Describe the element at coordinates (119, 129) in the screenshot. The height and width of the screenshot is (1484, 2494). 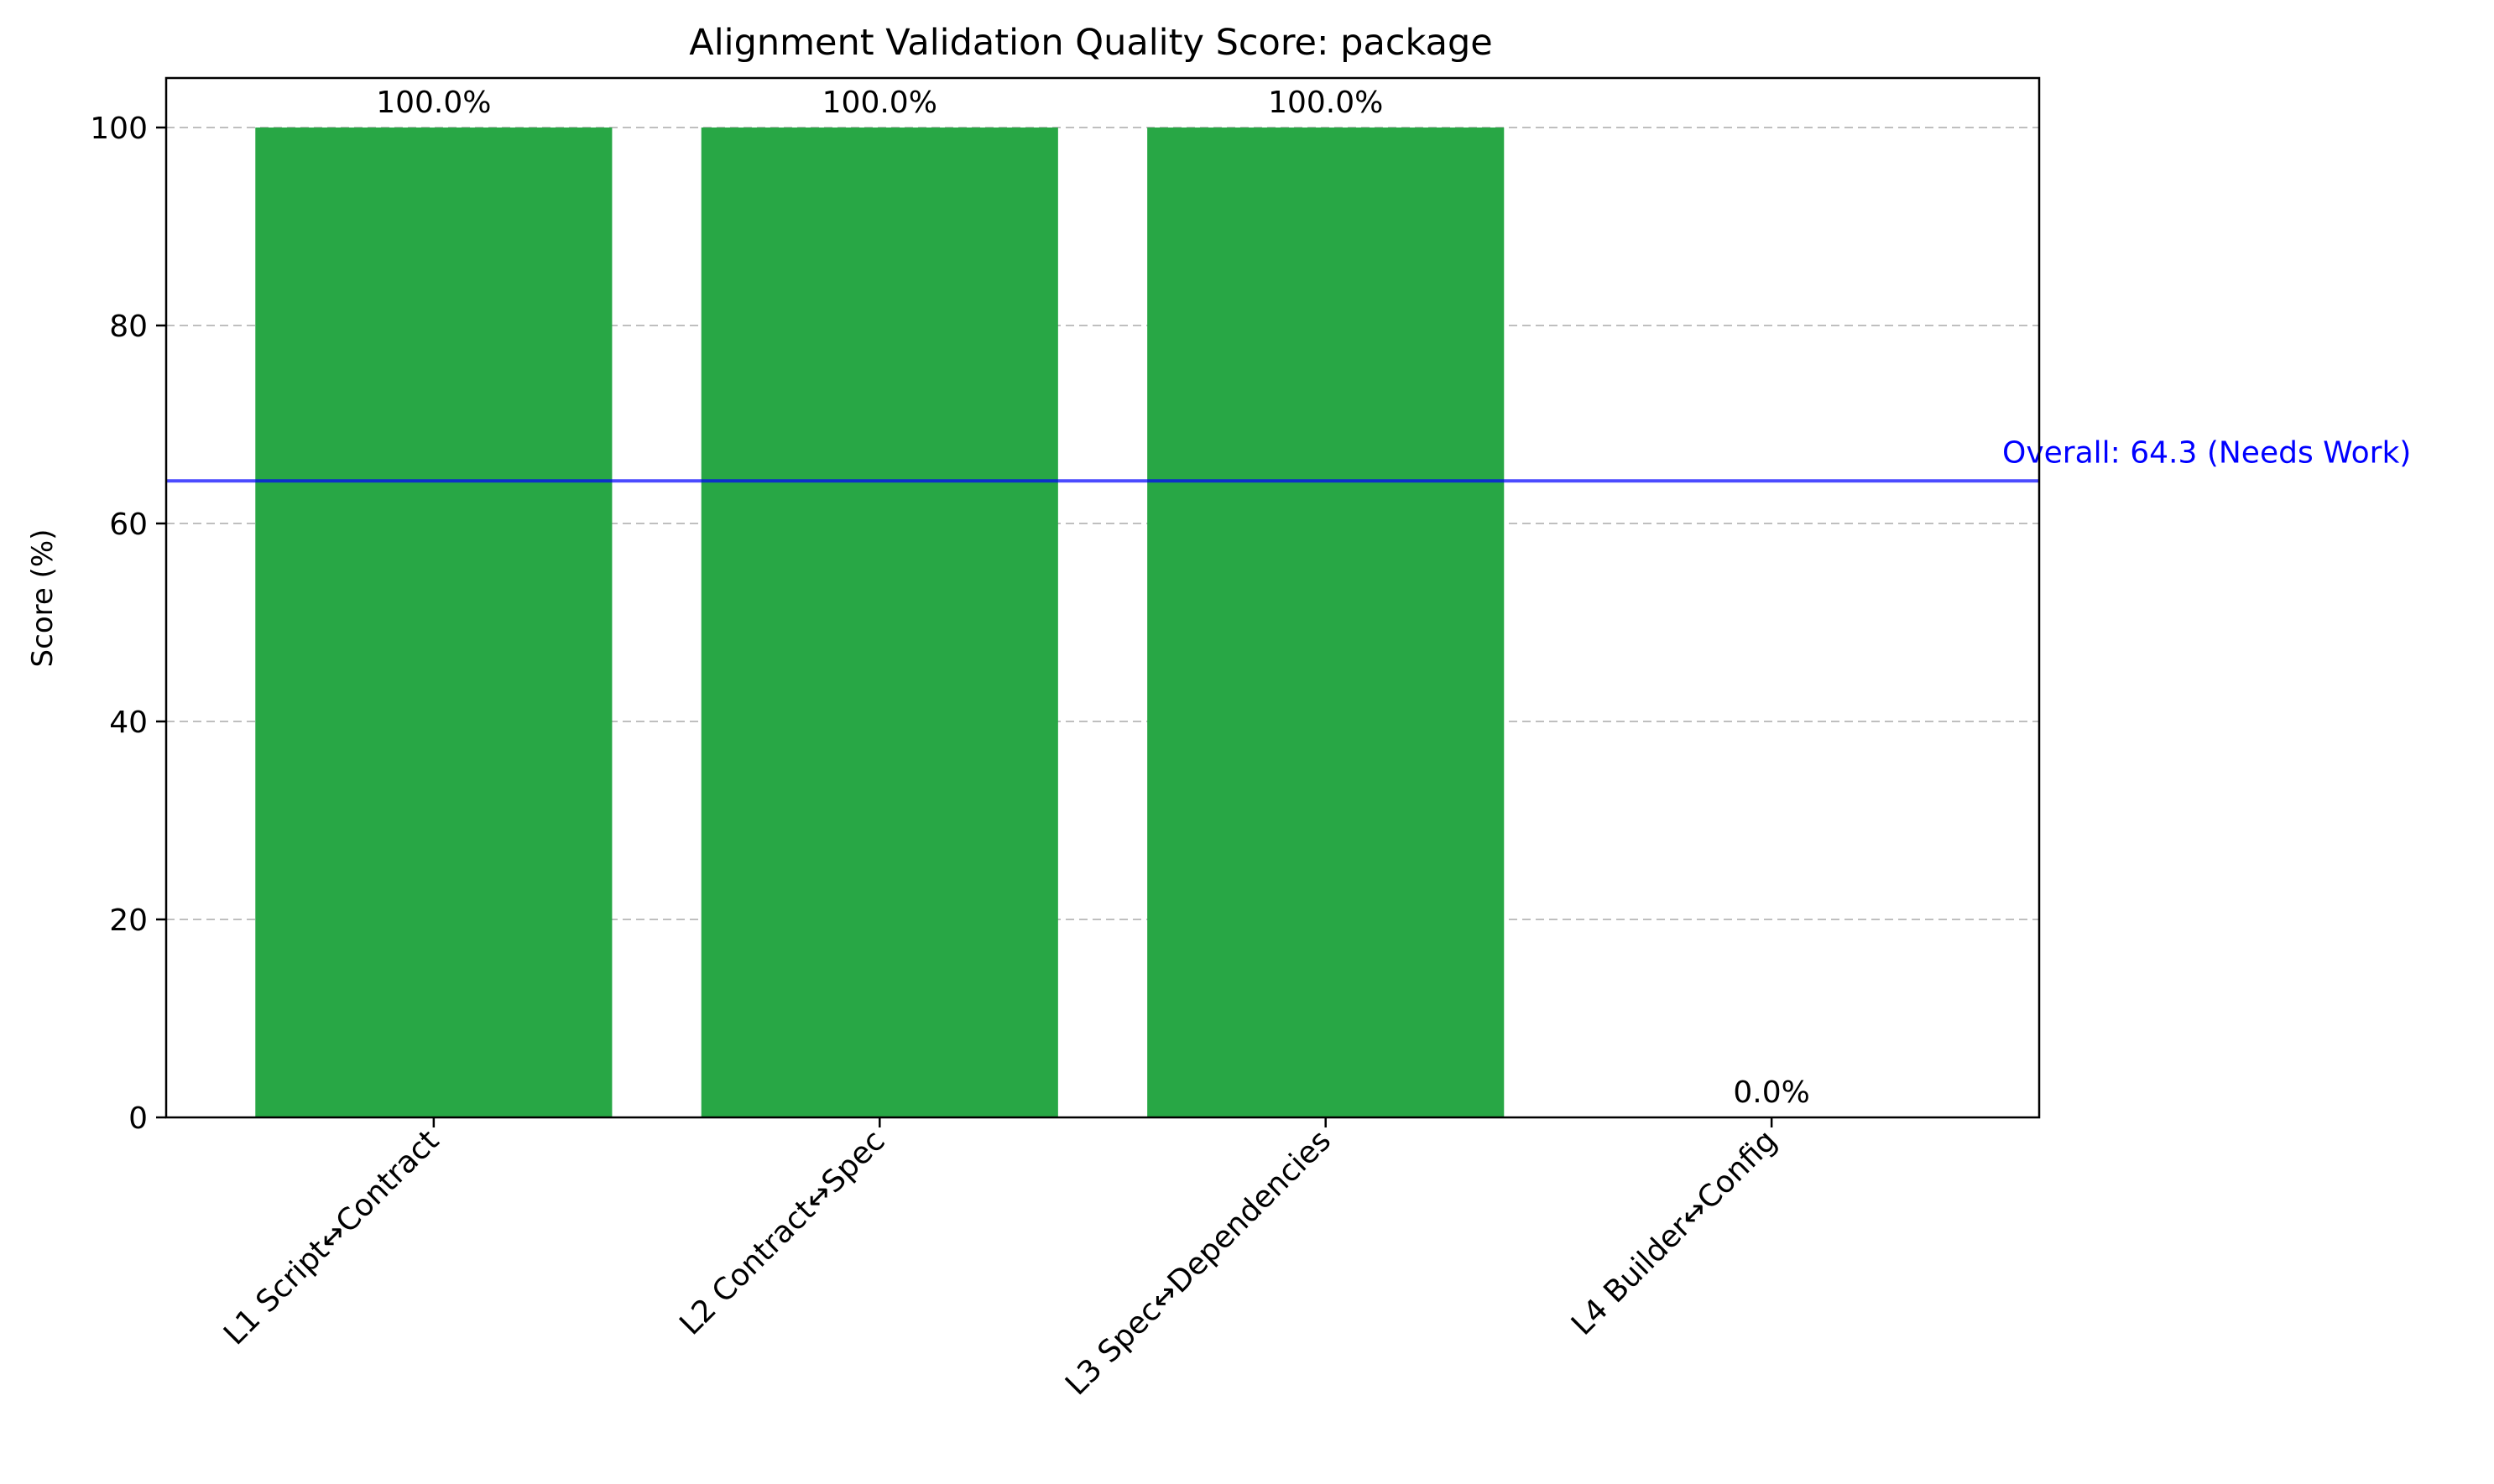
I see `y-tick-label: 100` at that location.